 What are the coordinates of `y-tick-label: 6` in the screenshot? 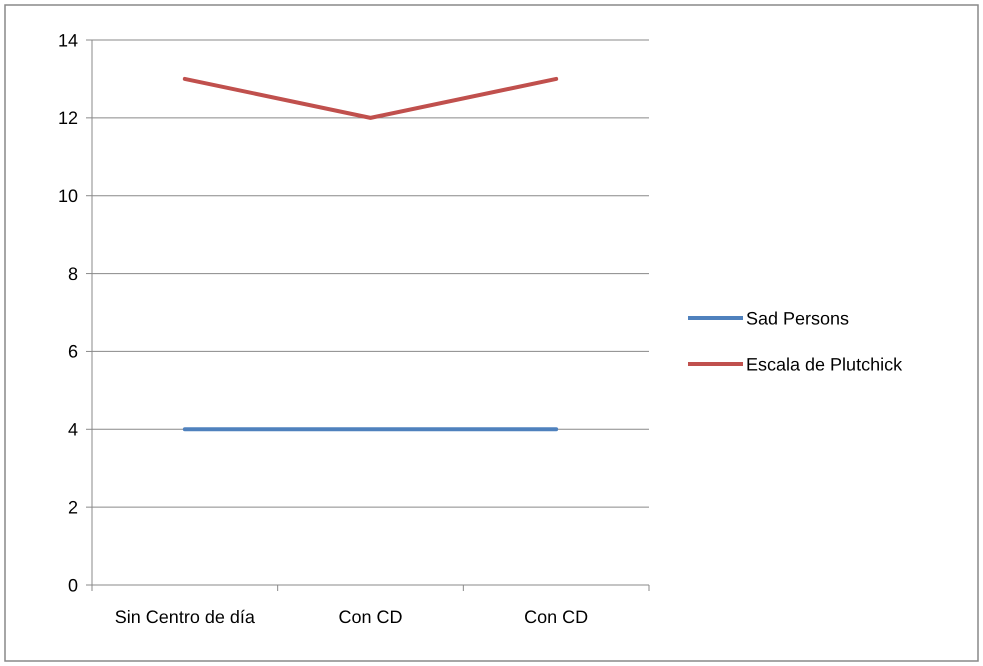 It's located at (73, 352).